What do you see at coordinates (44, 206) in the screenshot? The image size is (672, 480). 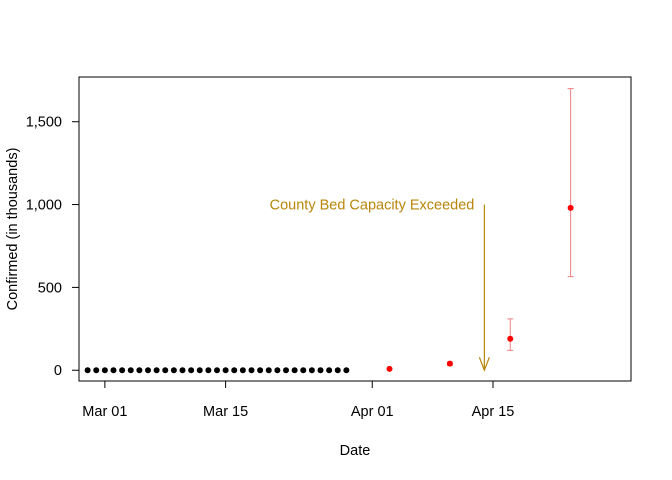 I see `y-tick-label: 1,000` at bounding box center [44, 206].